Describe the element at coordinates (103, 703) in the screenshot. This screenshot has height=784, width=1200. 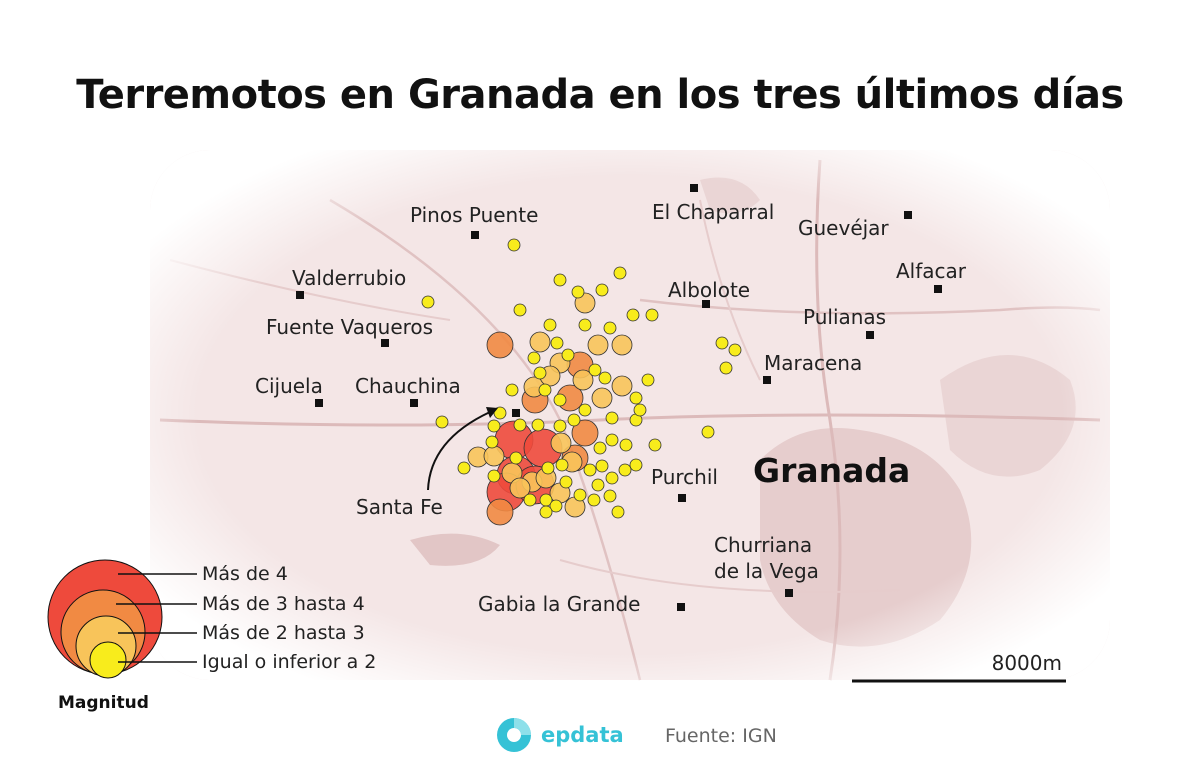
I see `legend-title: Magnitud` at that location.